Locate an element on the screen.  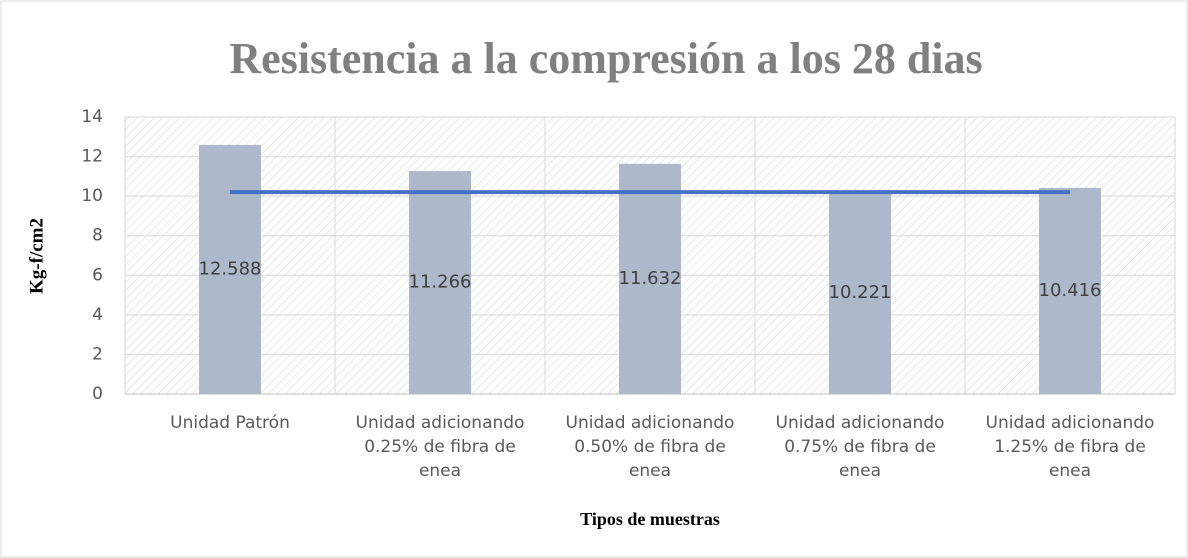
data-label: 11.632 is located at coordinates (650, 278).